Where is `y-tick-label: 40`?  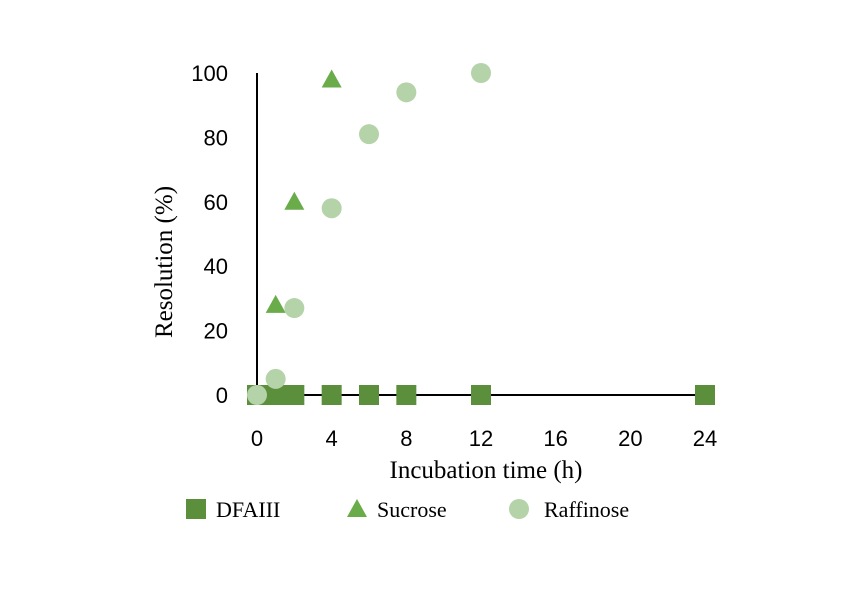
y-tick-label: 40 is located at coordinates (216, 266).